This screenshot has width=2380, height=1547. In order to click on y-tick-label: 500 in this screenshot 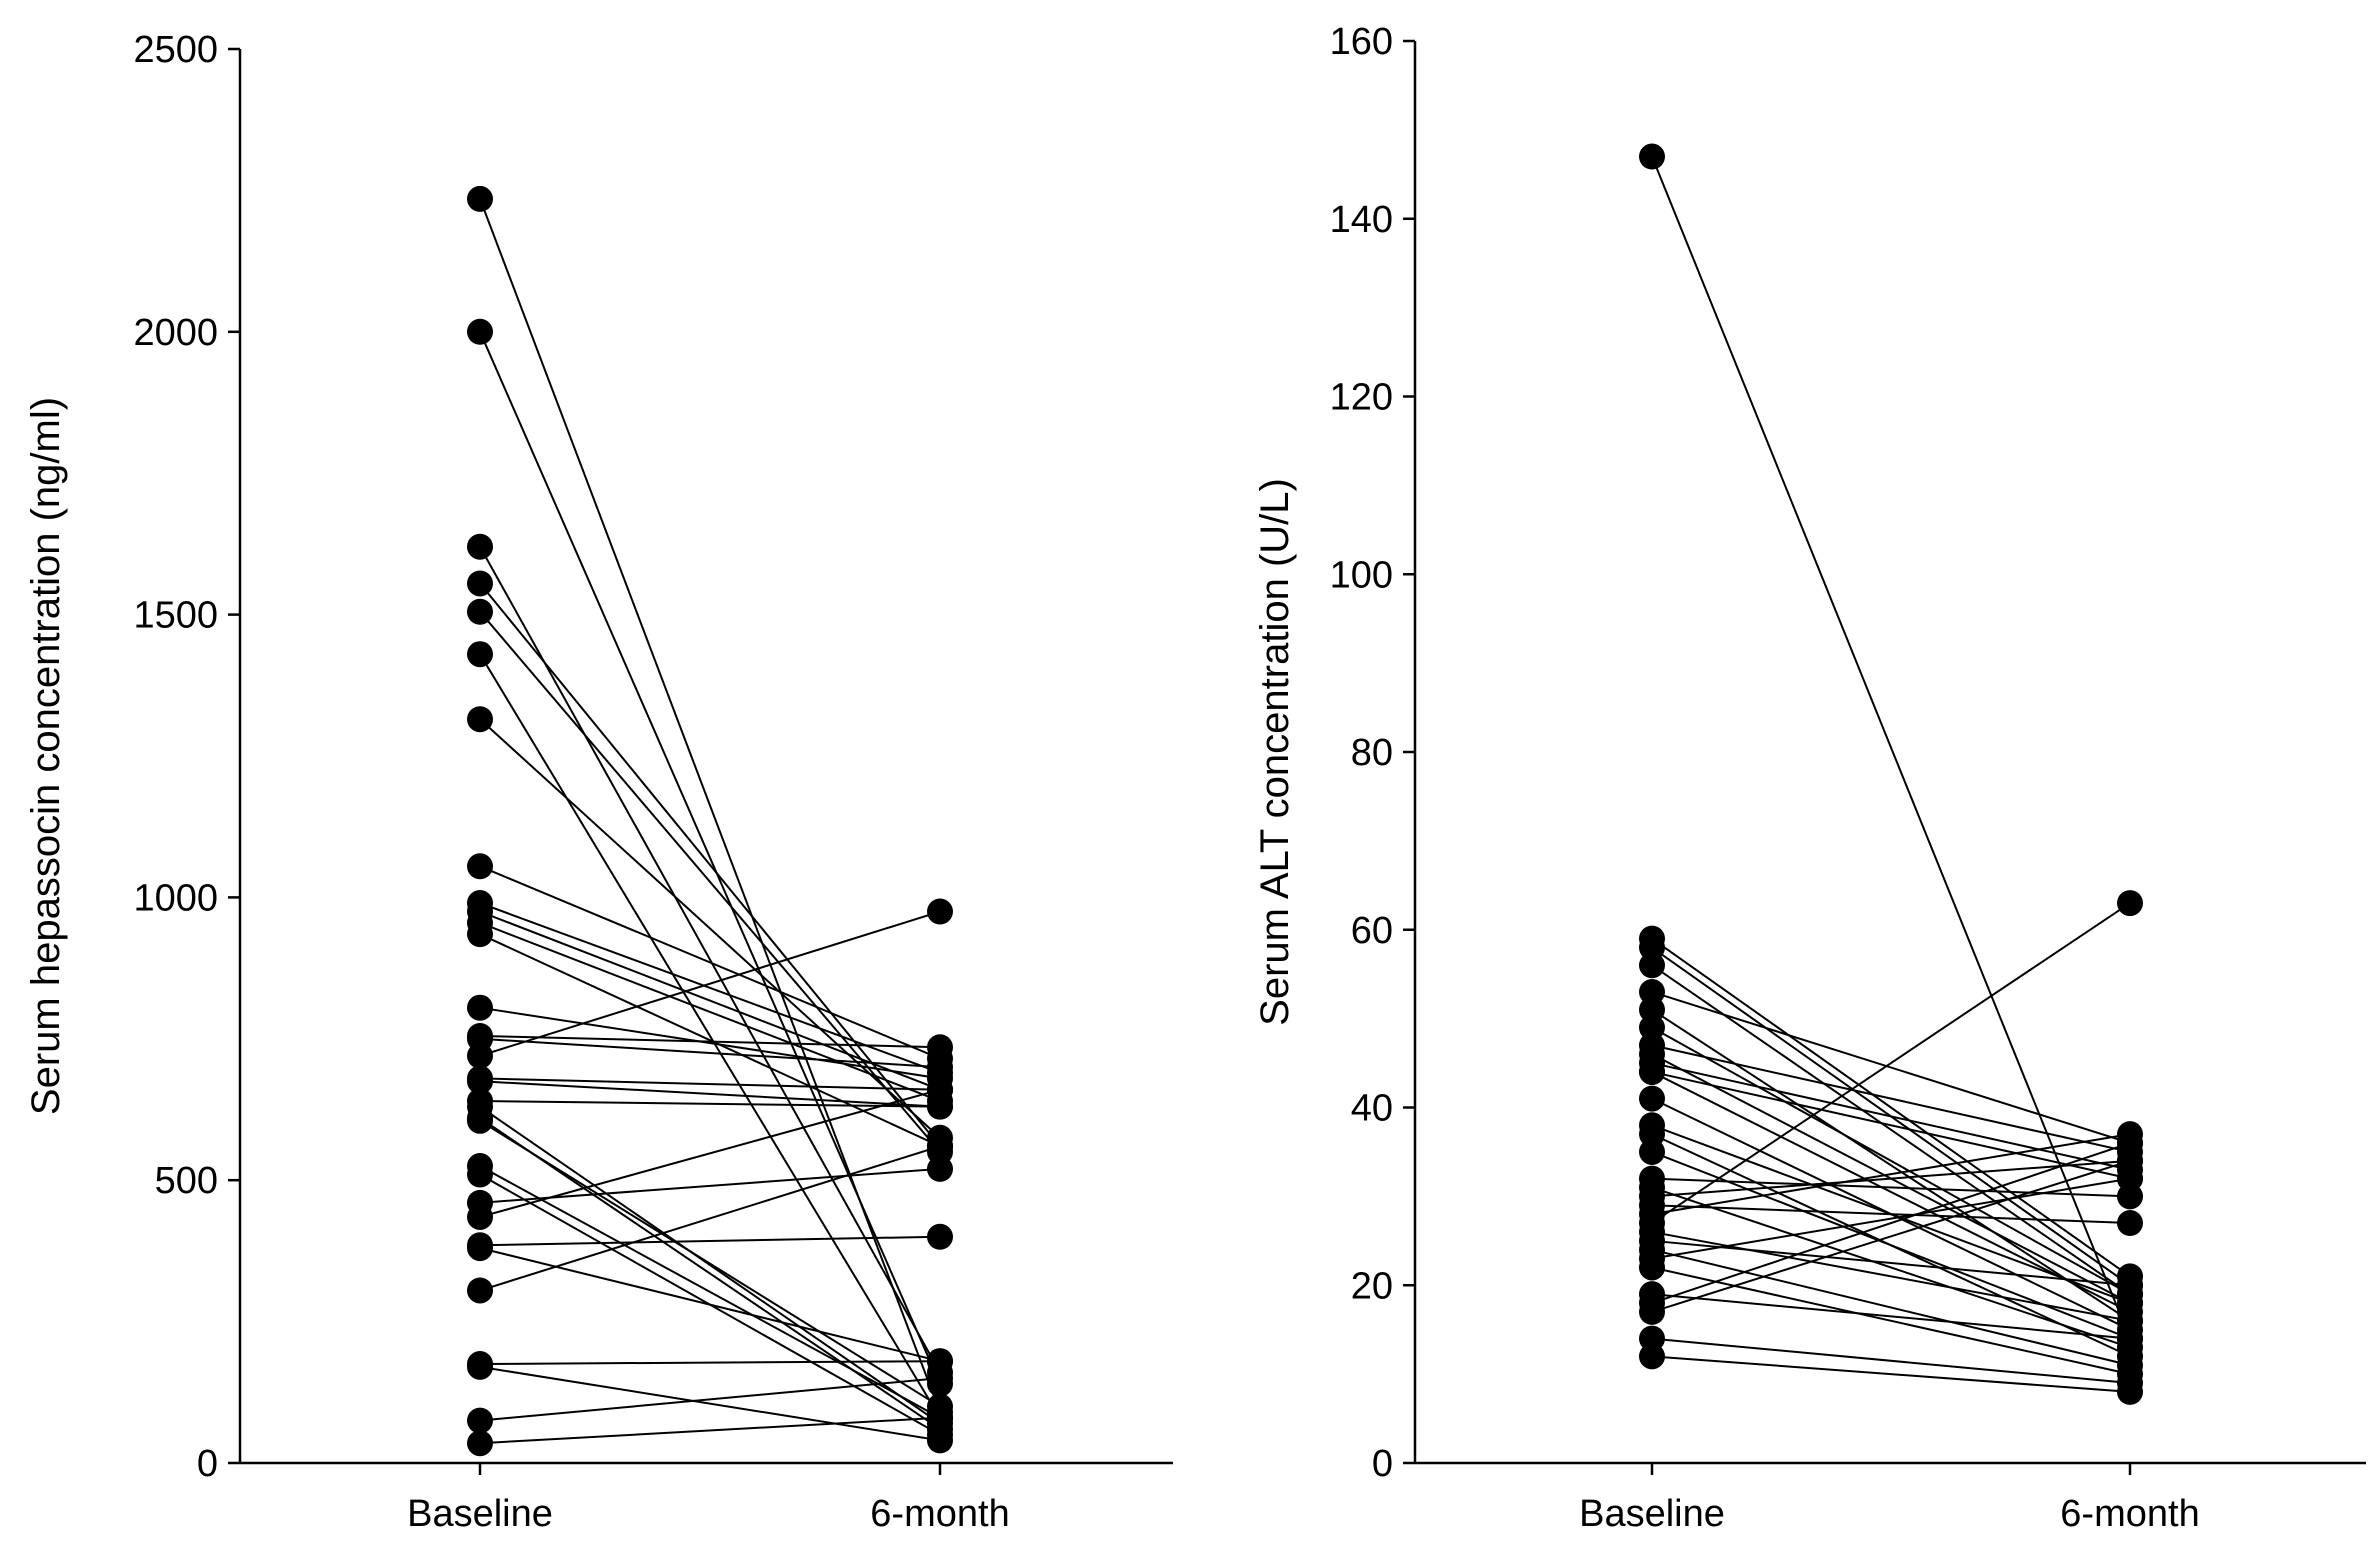, I will do `click(186, 1181)`.